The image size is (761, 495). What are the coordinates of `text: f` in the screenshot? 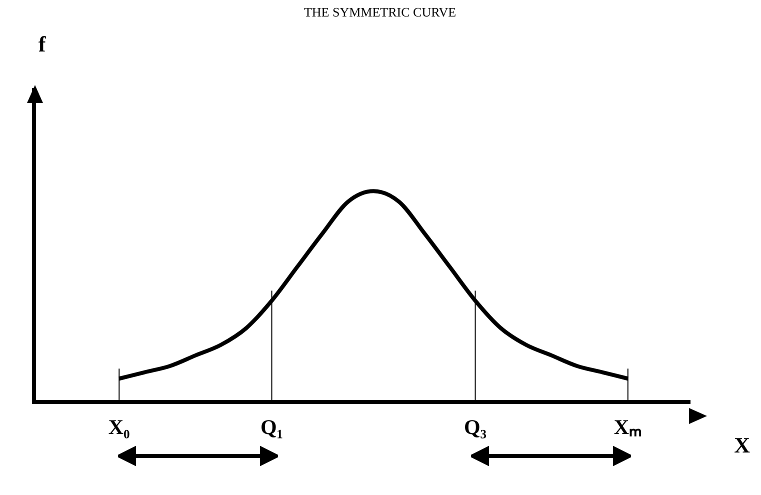 It's located at (42, 44).